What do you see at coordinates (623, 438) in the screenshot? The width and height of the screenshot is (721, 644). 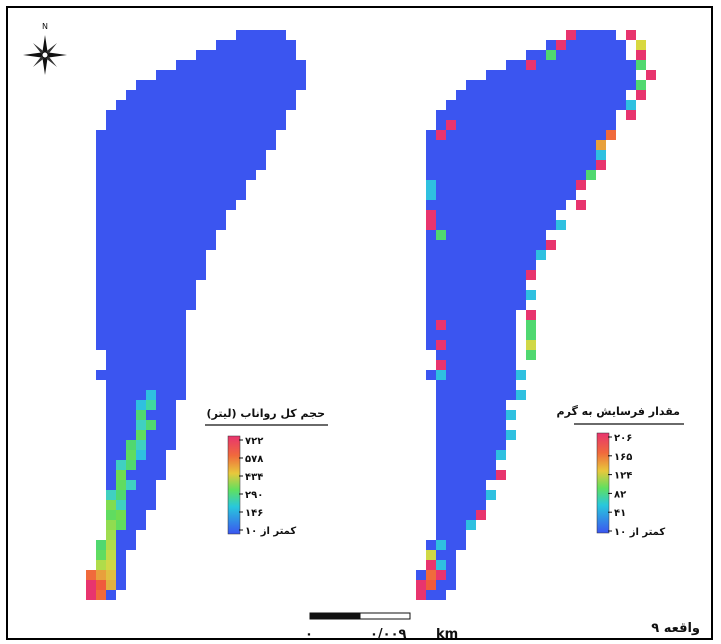 I see `legend-label: ۲۰۶` at bounding box center [623, 438].